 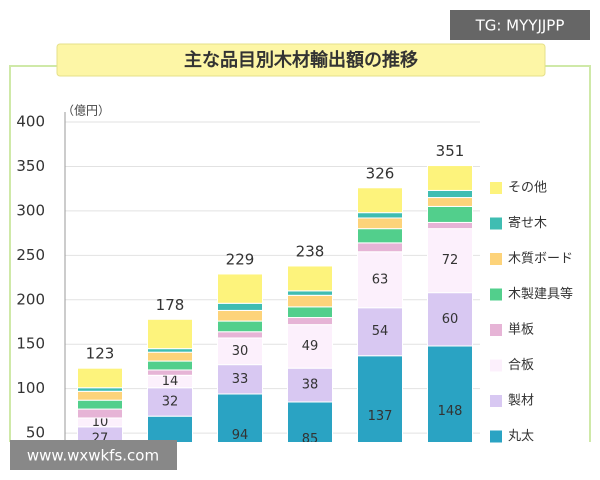 What do you see at coordinates (30, 299) in the screenshot?
I see `y-tick-label: 200` at bounding box center [30, 299].